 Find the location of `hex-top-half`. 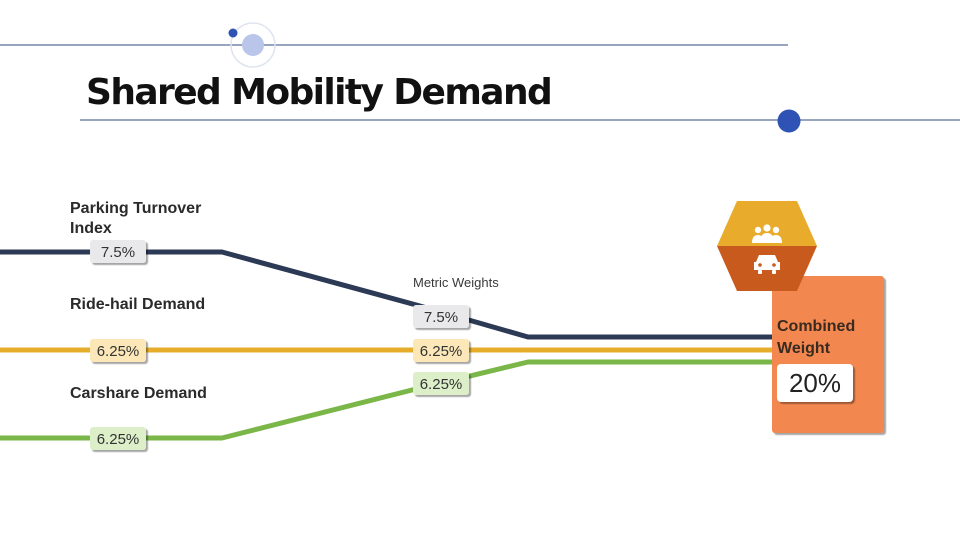

hex-top-half is located at coordinates (767, 223).